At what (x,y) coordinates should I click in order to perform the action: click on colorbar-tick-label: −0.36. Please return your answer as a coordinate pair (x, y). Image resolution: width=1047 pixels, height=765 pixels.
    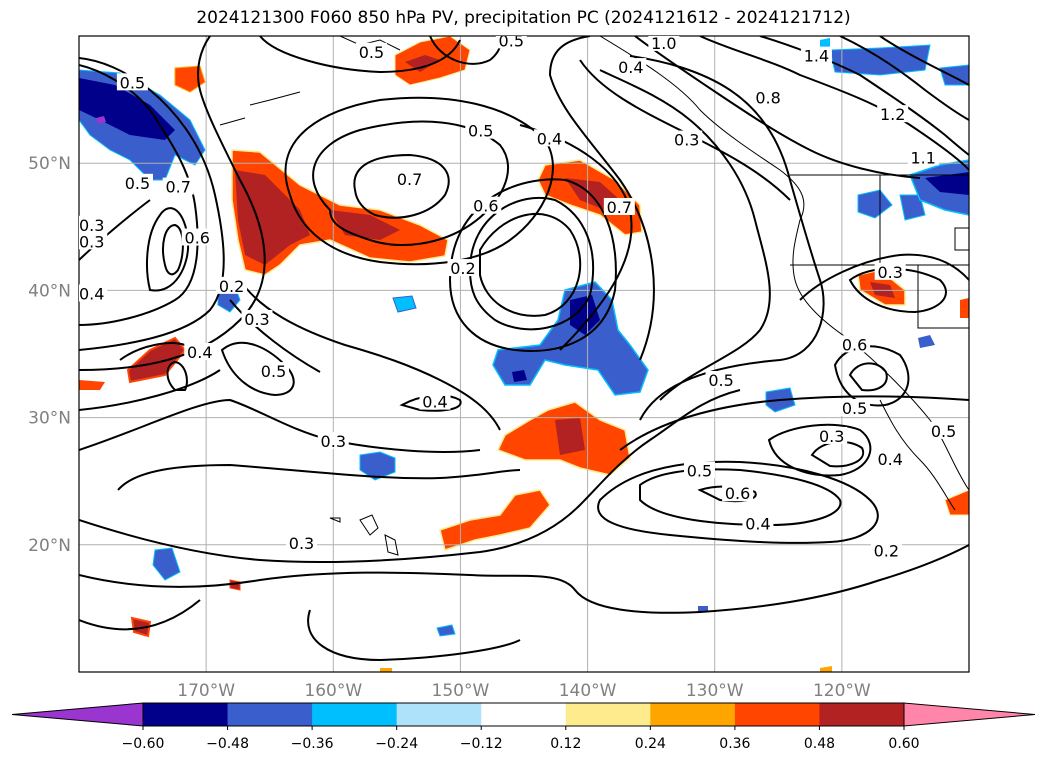
    Looking at the image, I should click on (312, 744).